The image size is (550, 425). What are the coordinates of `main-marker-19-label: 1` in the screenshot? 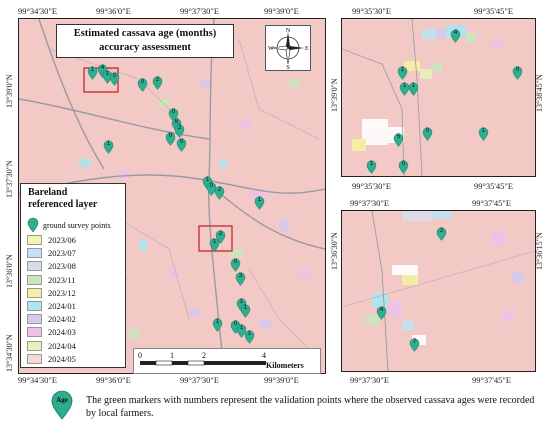 It's located at (241, 302).